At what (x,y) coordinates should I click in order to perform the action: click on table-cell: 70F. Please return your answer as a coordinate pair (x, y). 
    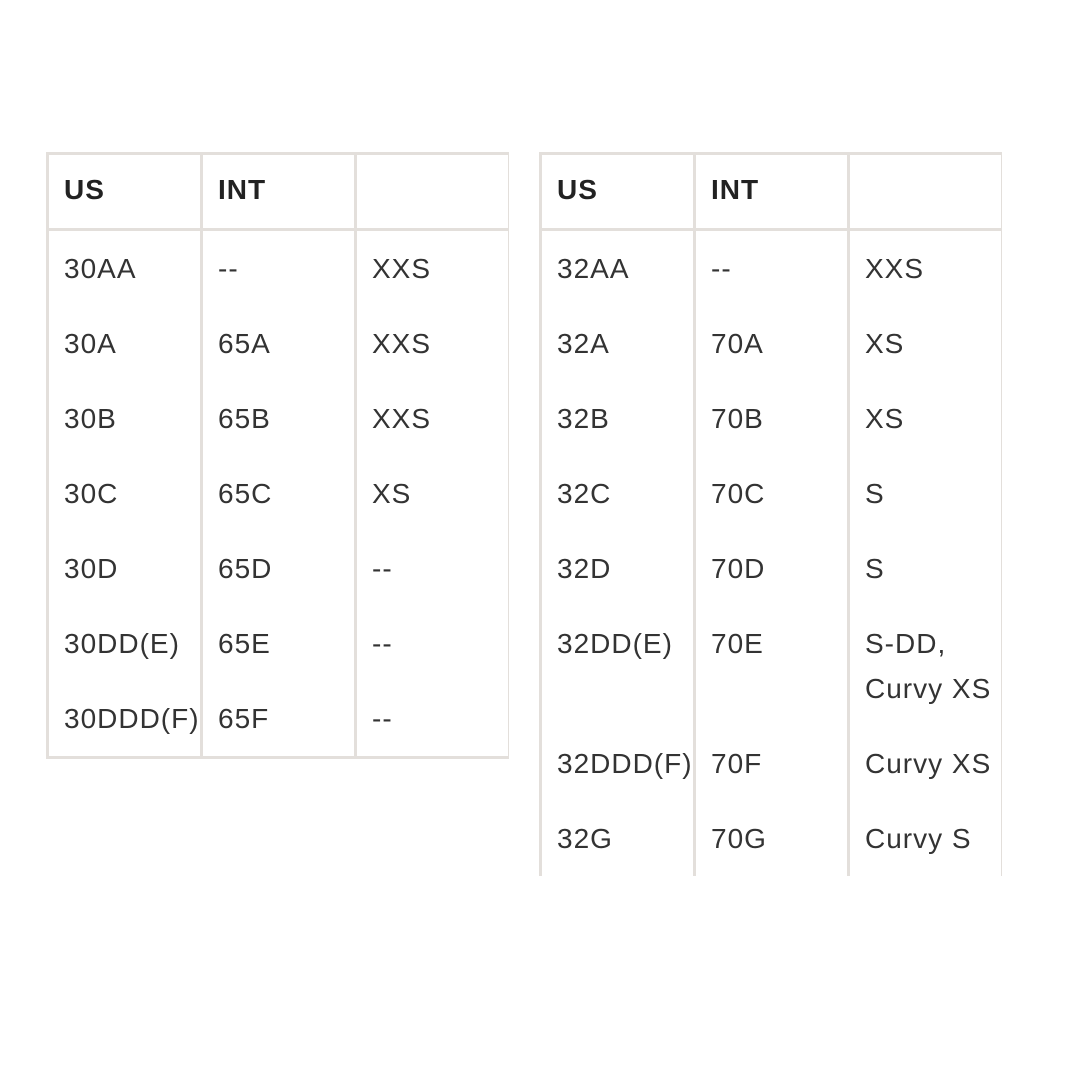
    Looking at the image, I should click on (771, 763).